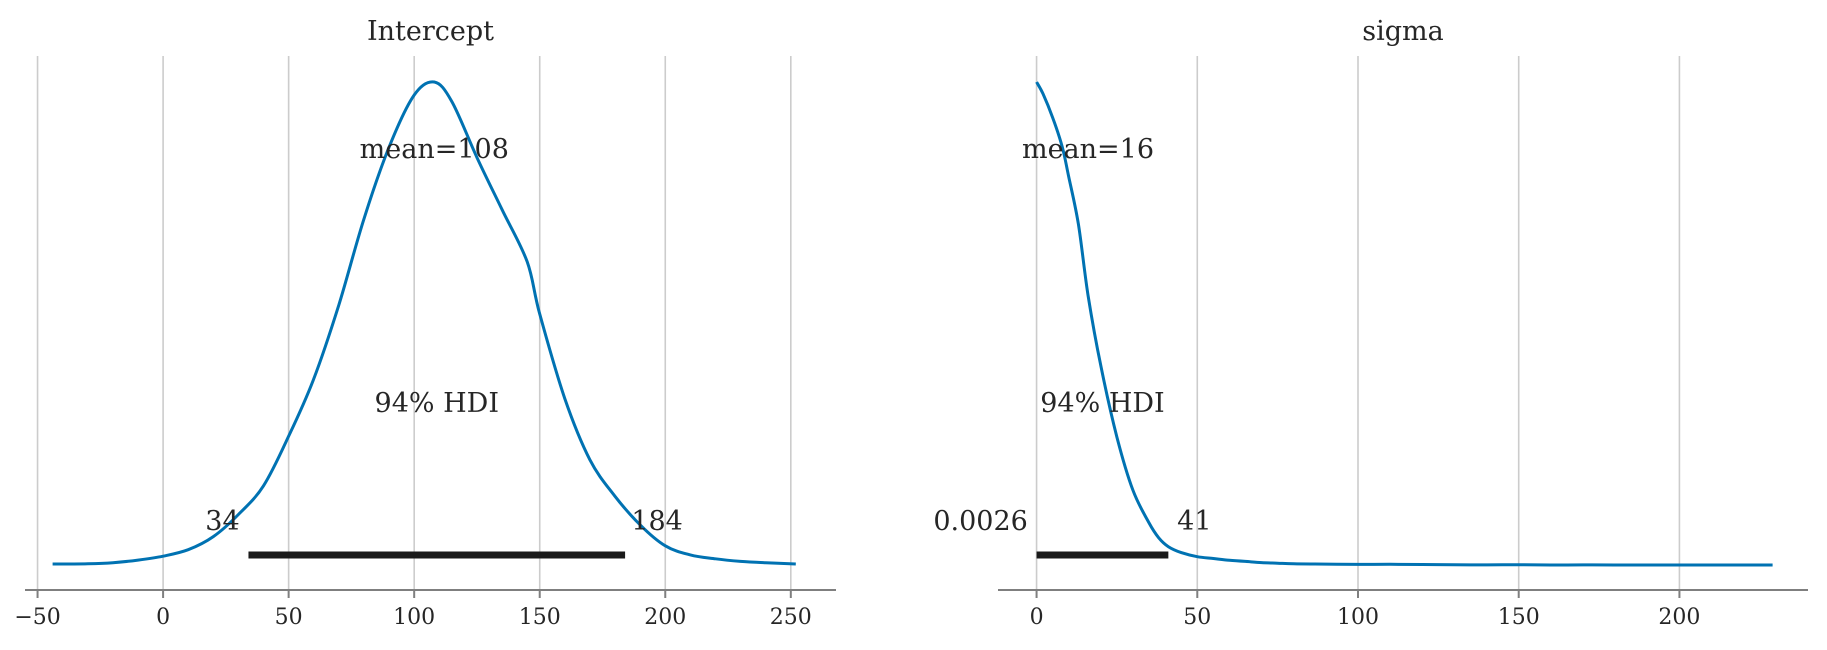  I want to click on sigma-hdi-label: 94% HDI, so click(1102, 403).